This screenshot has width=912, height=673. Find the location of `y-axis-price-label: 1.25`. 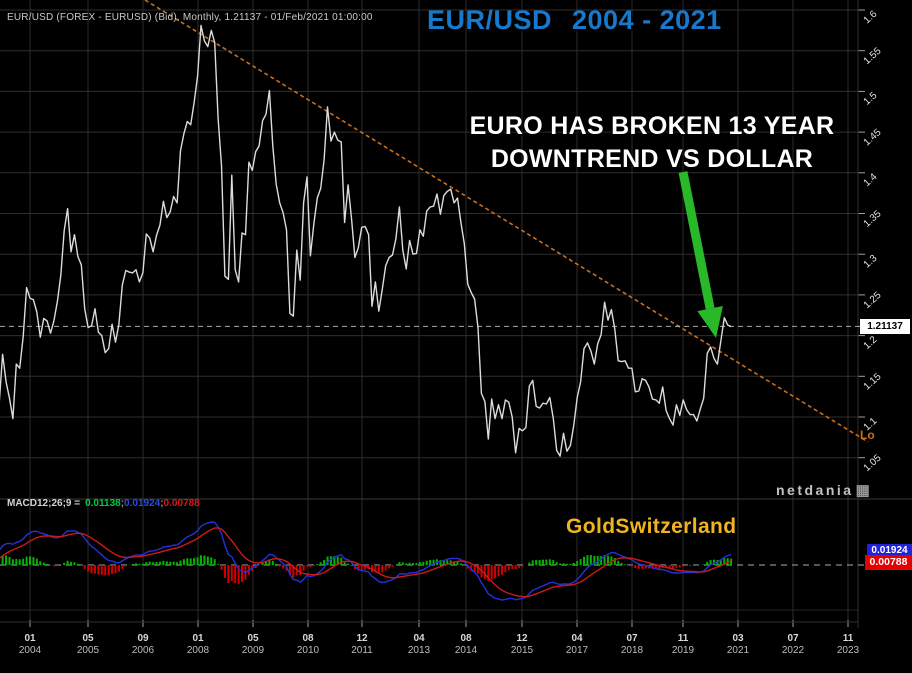

y-axis-price-label: 1.25 is located at coordinates (873, 300).